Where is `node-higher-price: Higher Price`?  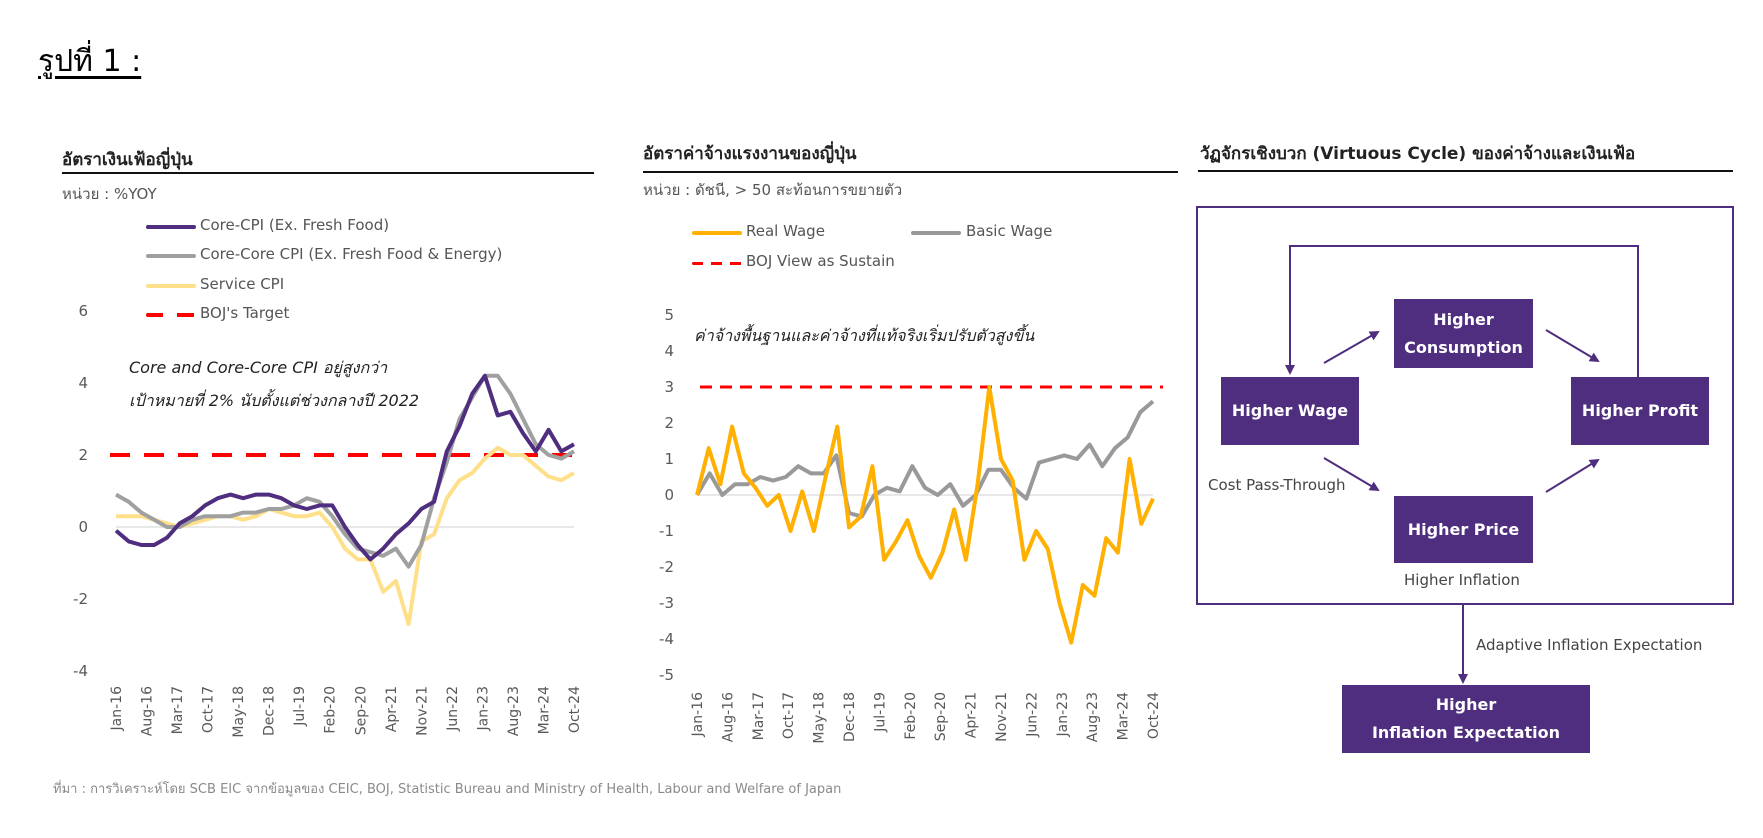
node-higher-price: Higher Price is located at coordinates (1463, 529).